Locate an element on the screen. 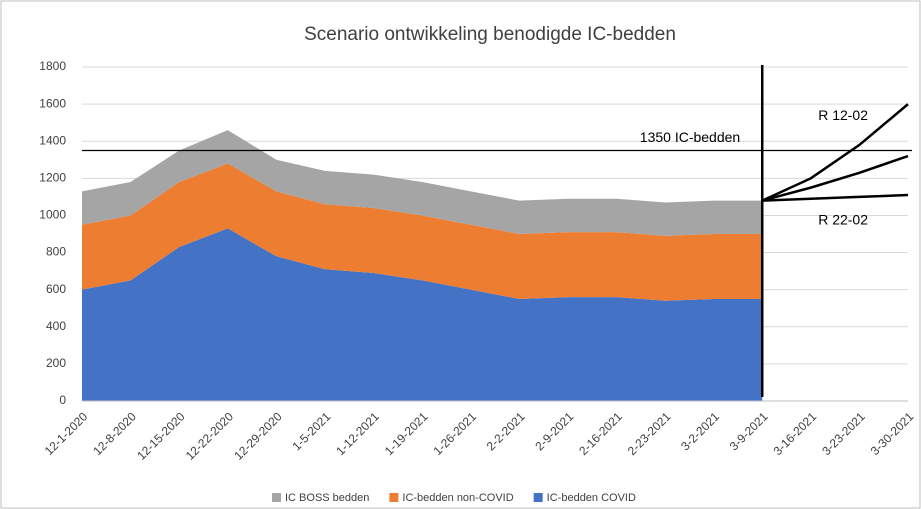  y-tick-label: 1600 is located at coordinates (52, 103).